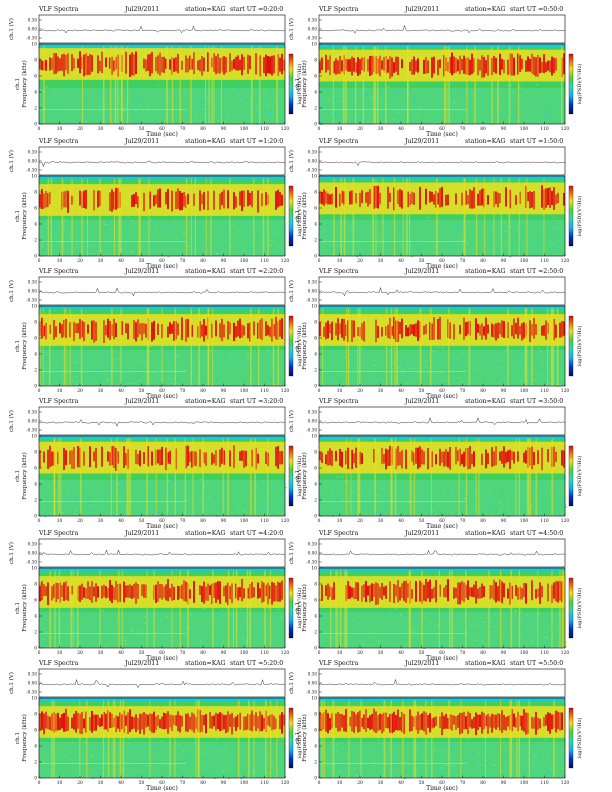 This screenshot has height=792, width=612. Describe the element at coordinates (162, 608) in the screenshot. I see `spectrogram` at that location.